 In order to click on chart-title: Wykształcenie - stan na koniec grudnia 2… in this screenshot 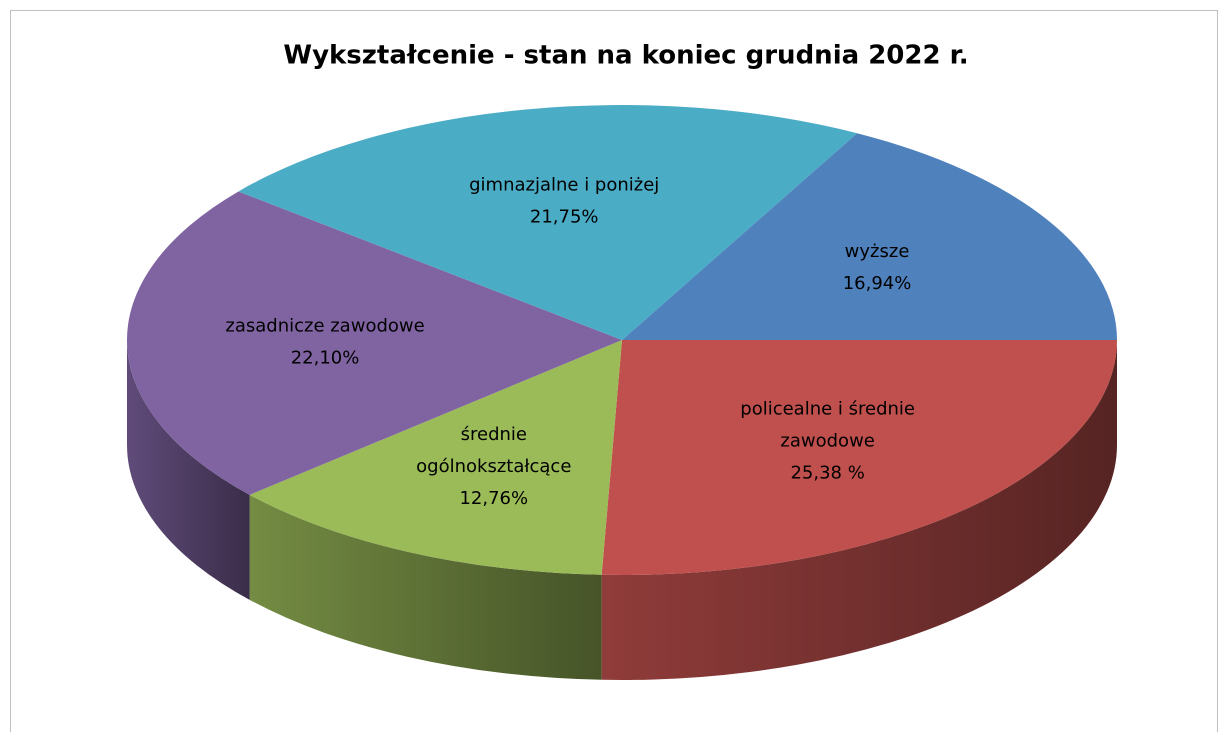, I will do `click(625, 56)`.